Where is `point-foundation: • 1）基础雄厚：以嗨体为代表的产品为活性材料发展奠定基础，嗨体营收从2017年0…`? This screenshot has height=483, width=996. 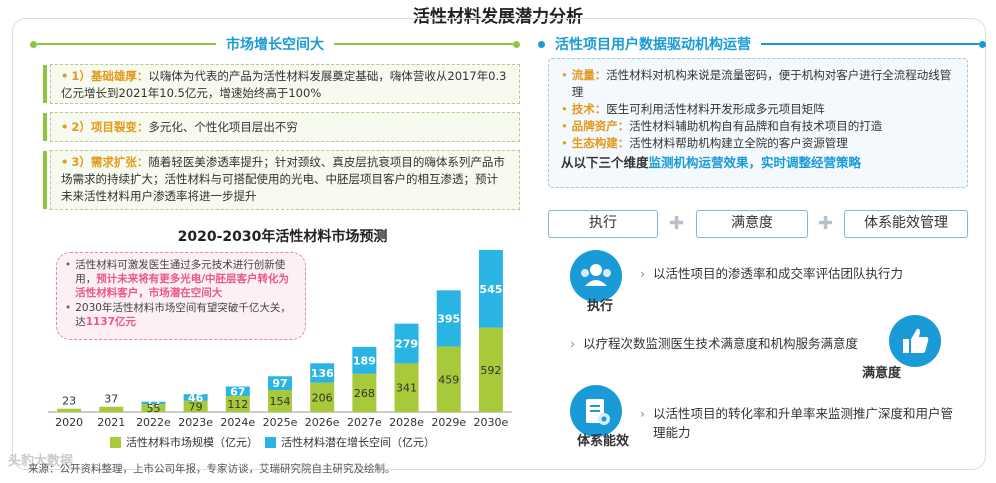 point-foundation: • 1）基础雄厚：以嗨体为代表的产品为活性材料发展奠定基础，嗨体营收从2017年0… is located at coordinates (281, 84).